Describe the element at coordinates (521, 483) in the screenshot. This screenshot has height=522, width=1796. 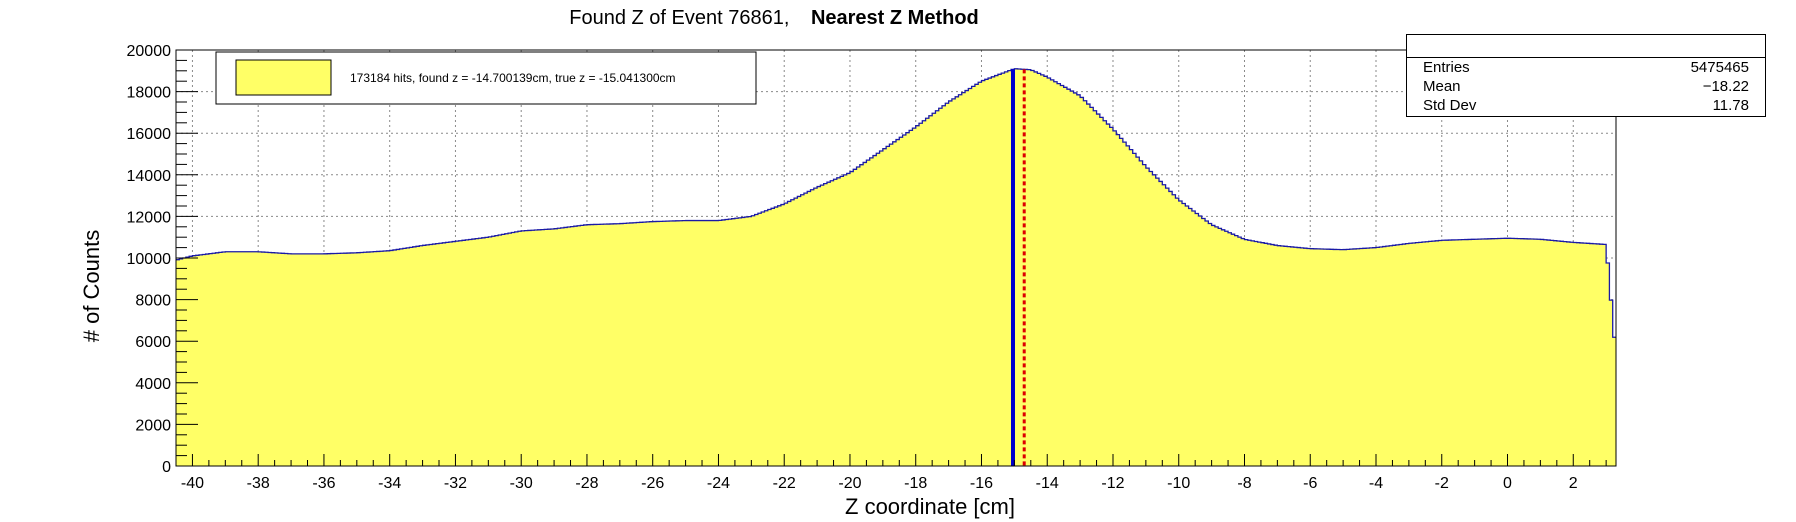
I see `x-tick-label: -30` at that location.